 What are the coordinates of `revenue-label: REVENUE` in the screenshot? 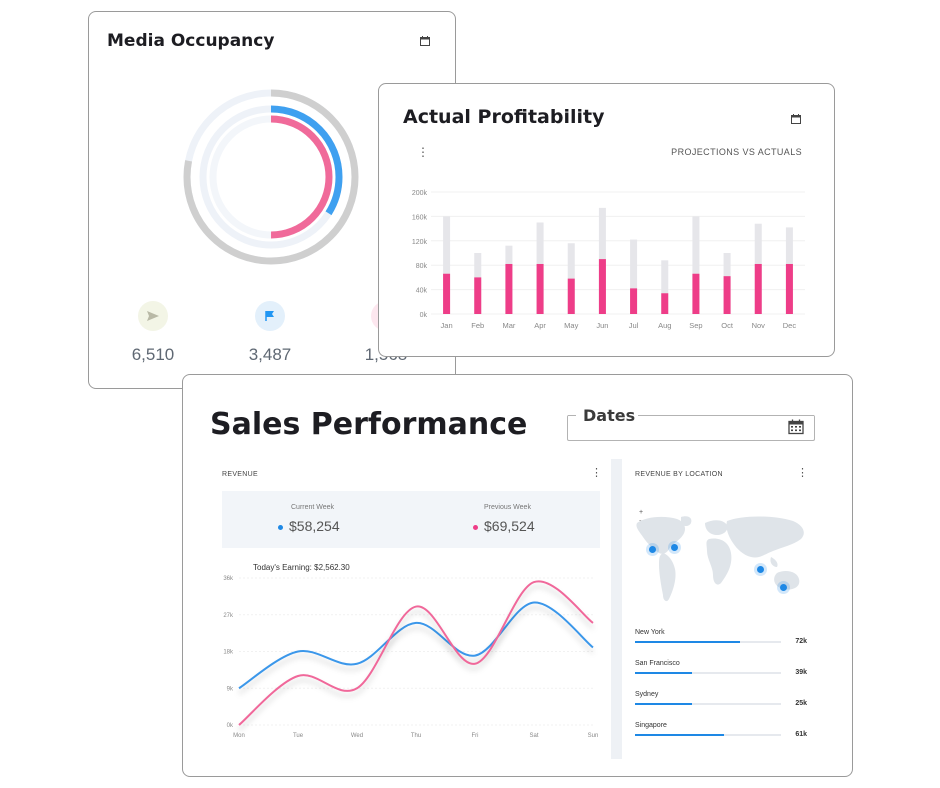 It's located at (240, 474).